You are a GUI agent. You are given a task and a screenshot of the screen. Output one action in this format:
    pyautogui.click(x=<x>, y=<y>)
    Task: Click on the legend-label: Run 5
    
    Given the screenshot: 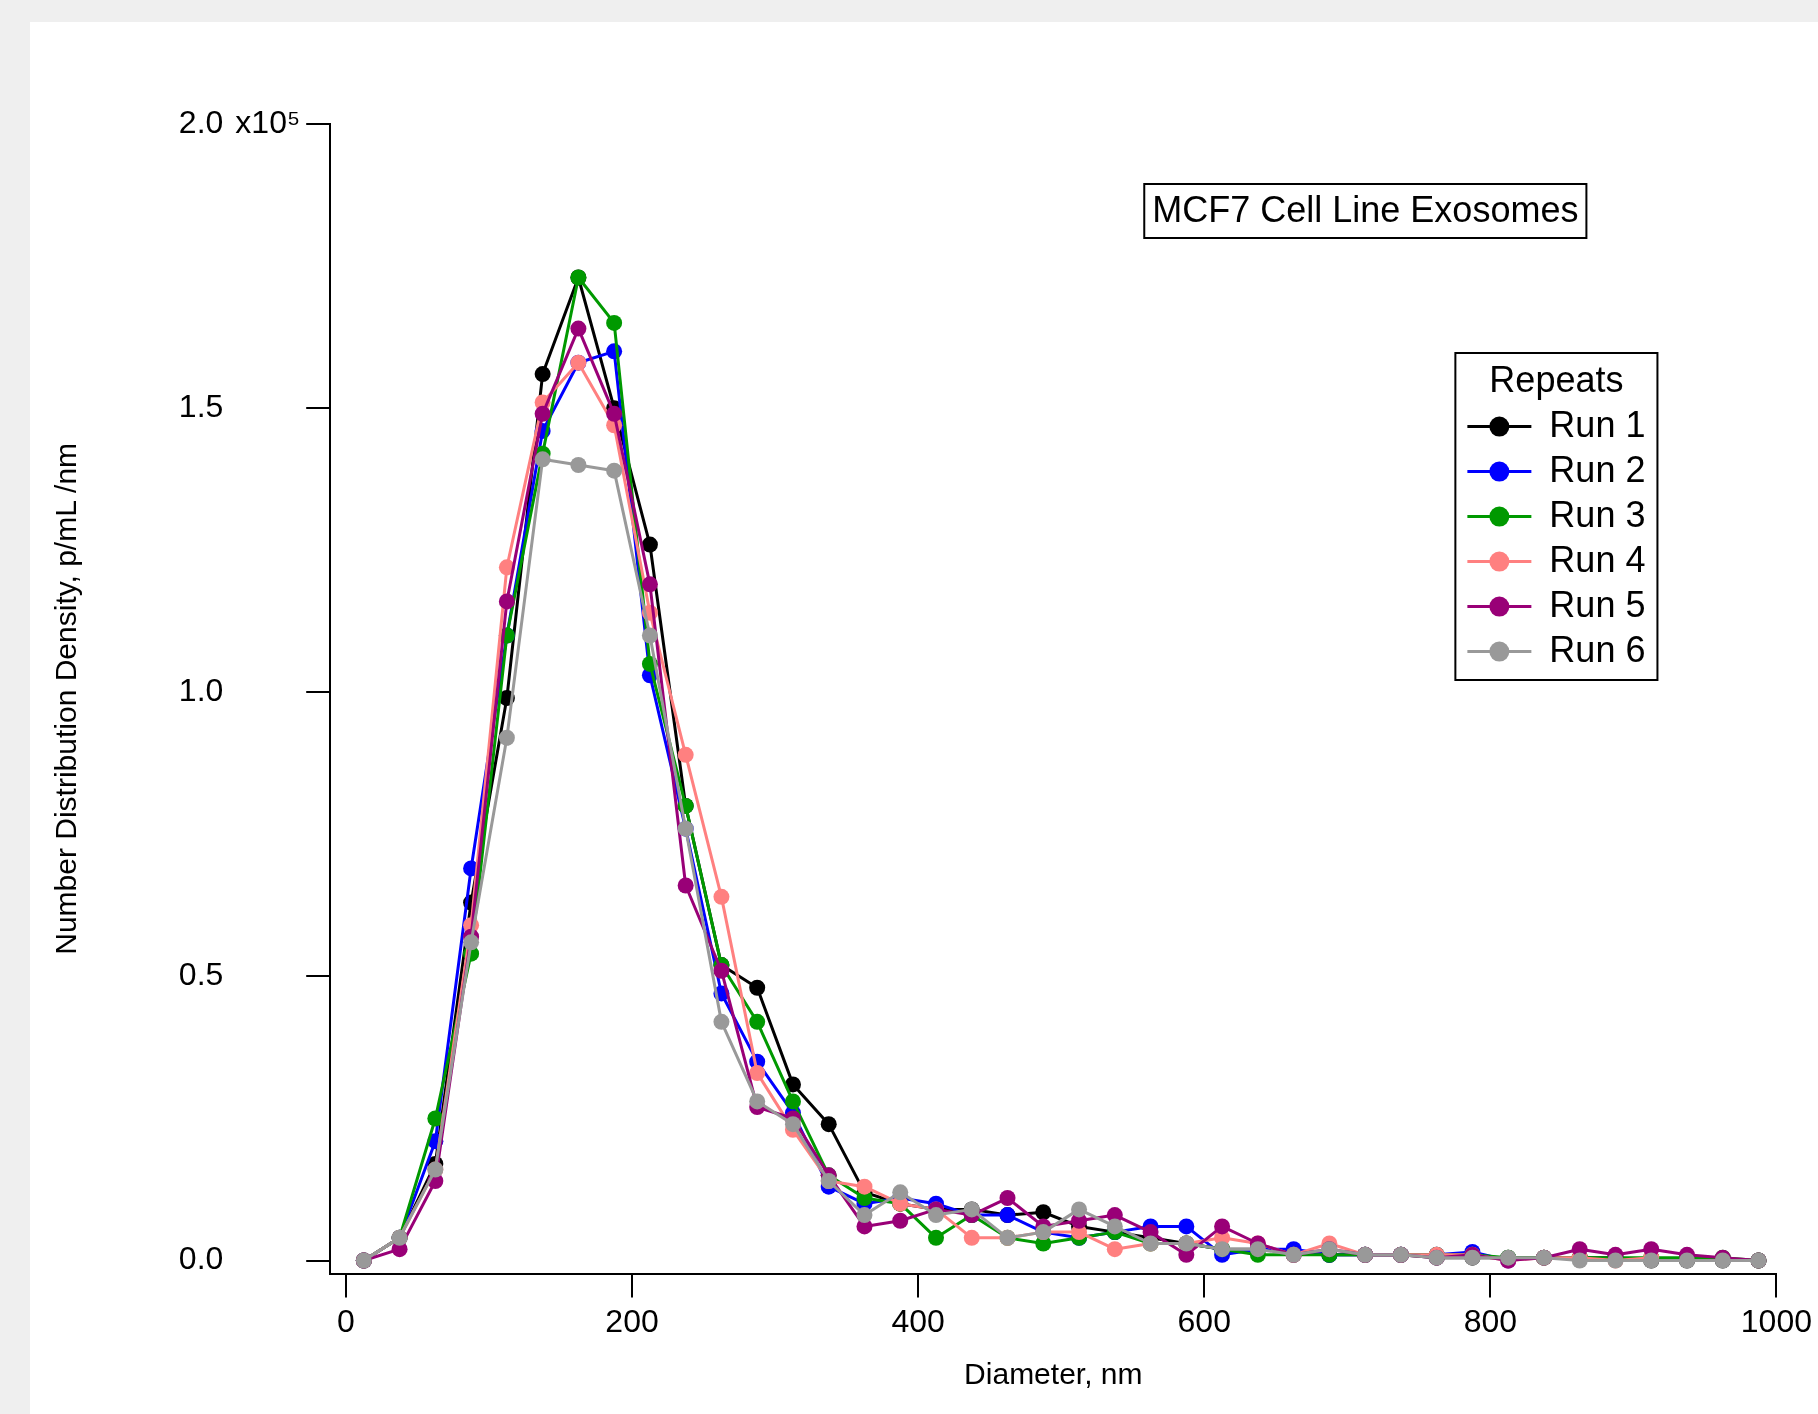 What is the action you would take?
    pyautogui.click(x=1597, y=605)
    